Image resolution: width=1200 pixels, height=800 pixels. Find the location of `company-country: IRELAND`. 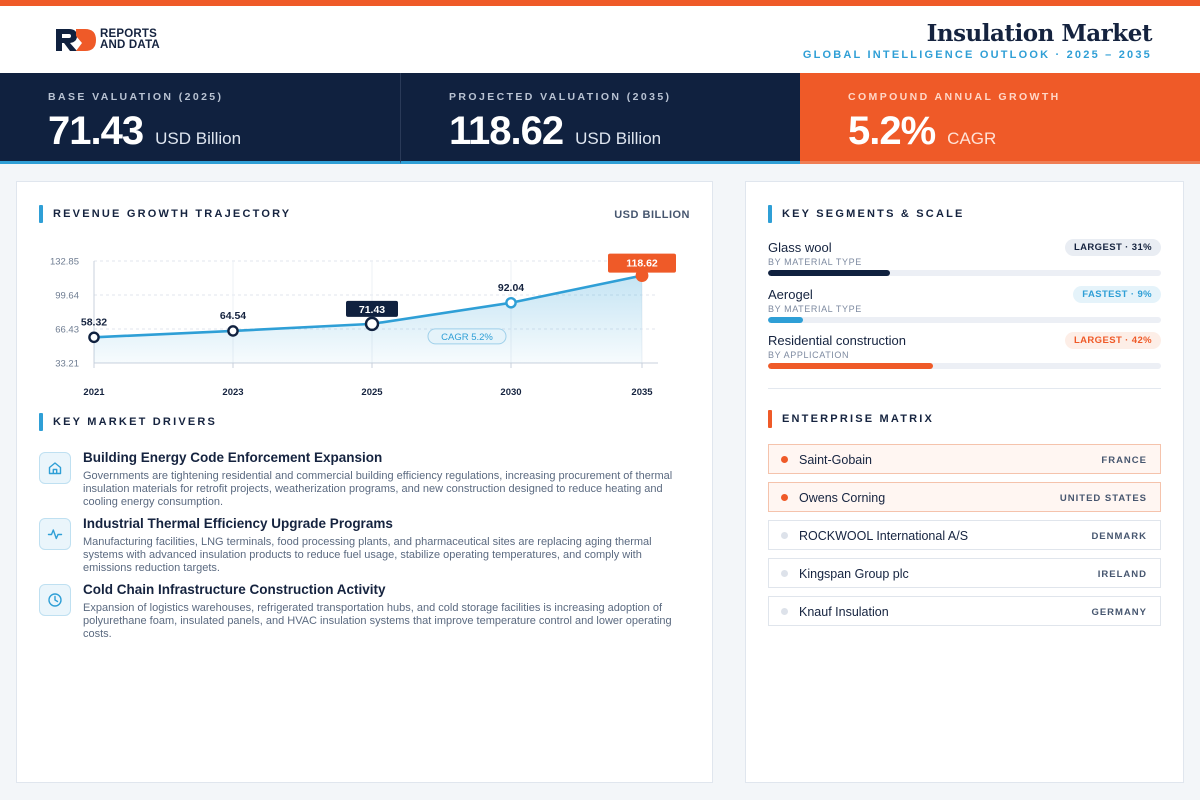

company-country: IRELAND is located at coordinates (1122, 574).